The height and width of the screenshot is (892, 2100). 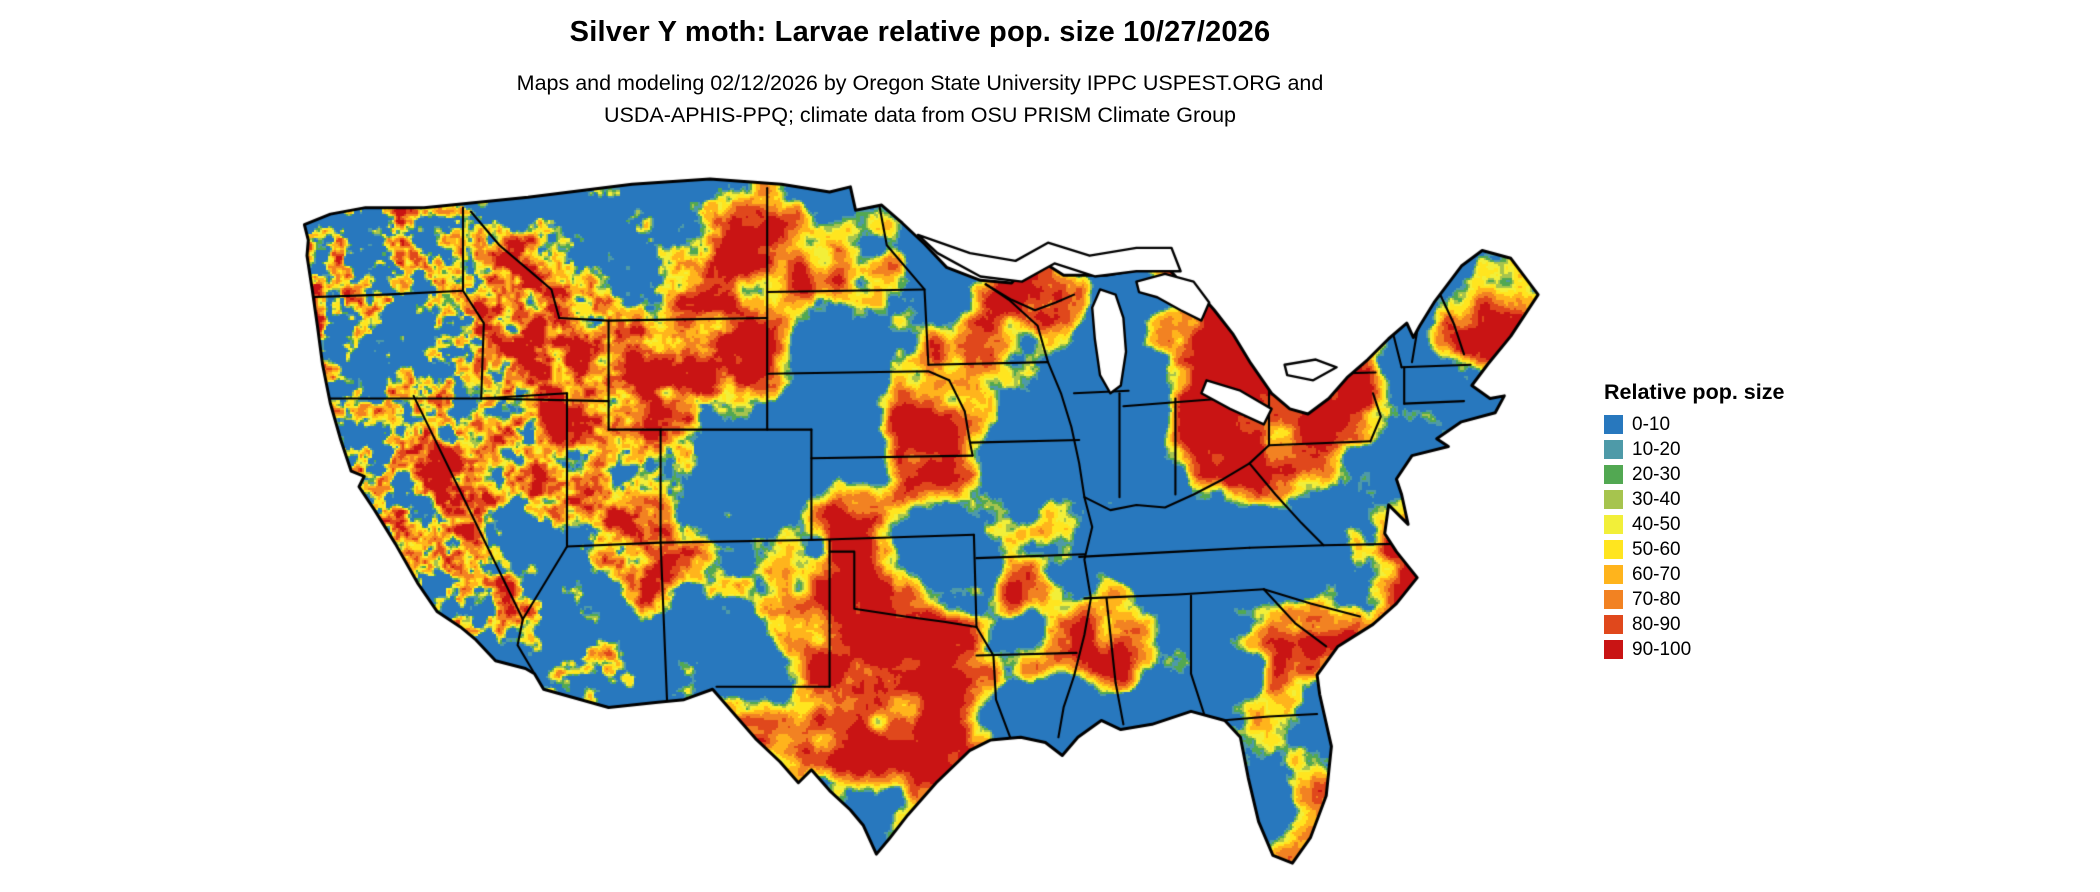 I want to click on legend-item: 60-70, so click(x=1694, y=574).